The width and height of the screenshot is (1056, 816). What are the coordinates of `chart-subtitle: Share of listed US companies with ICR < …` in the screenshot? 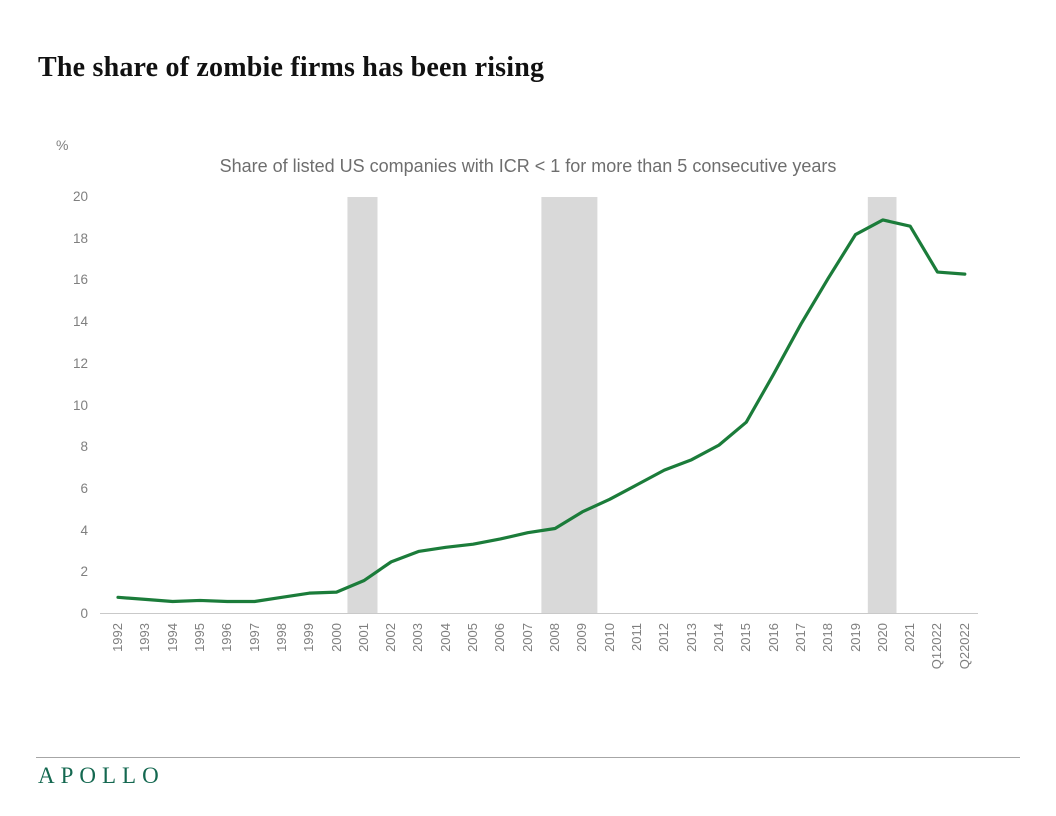 It's located at (528, 166).